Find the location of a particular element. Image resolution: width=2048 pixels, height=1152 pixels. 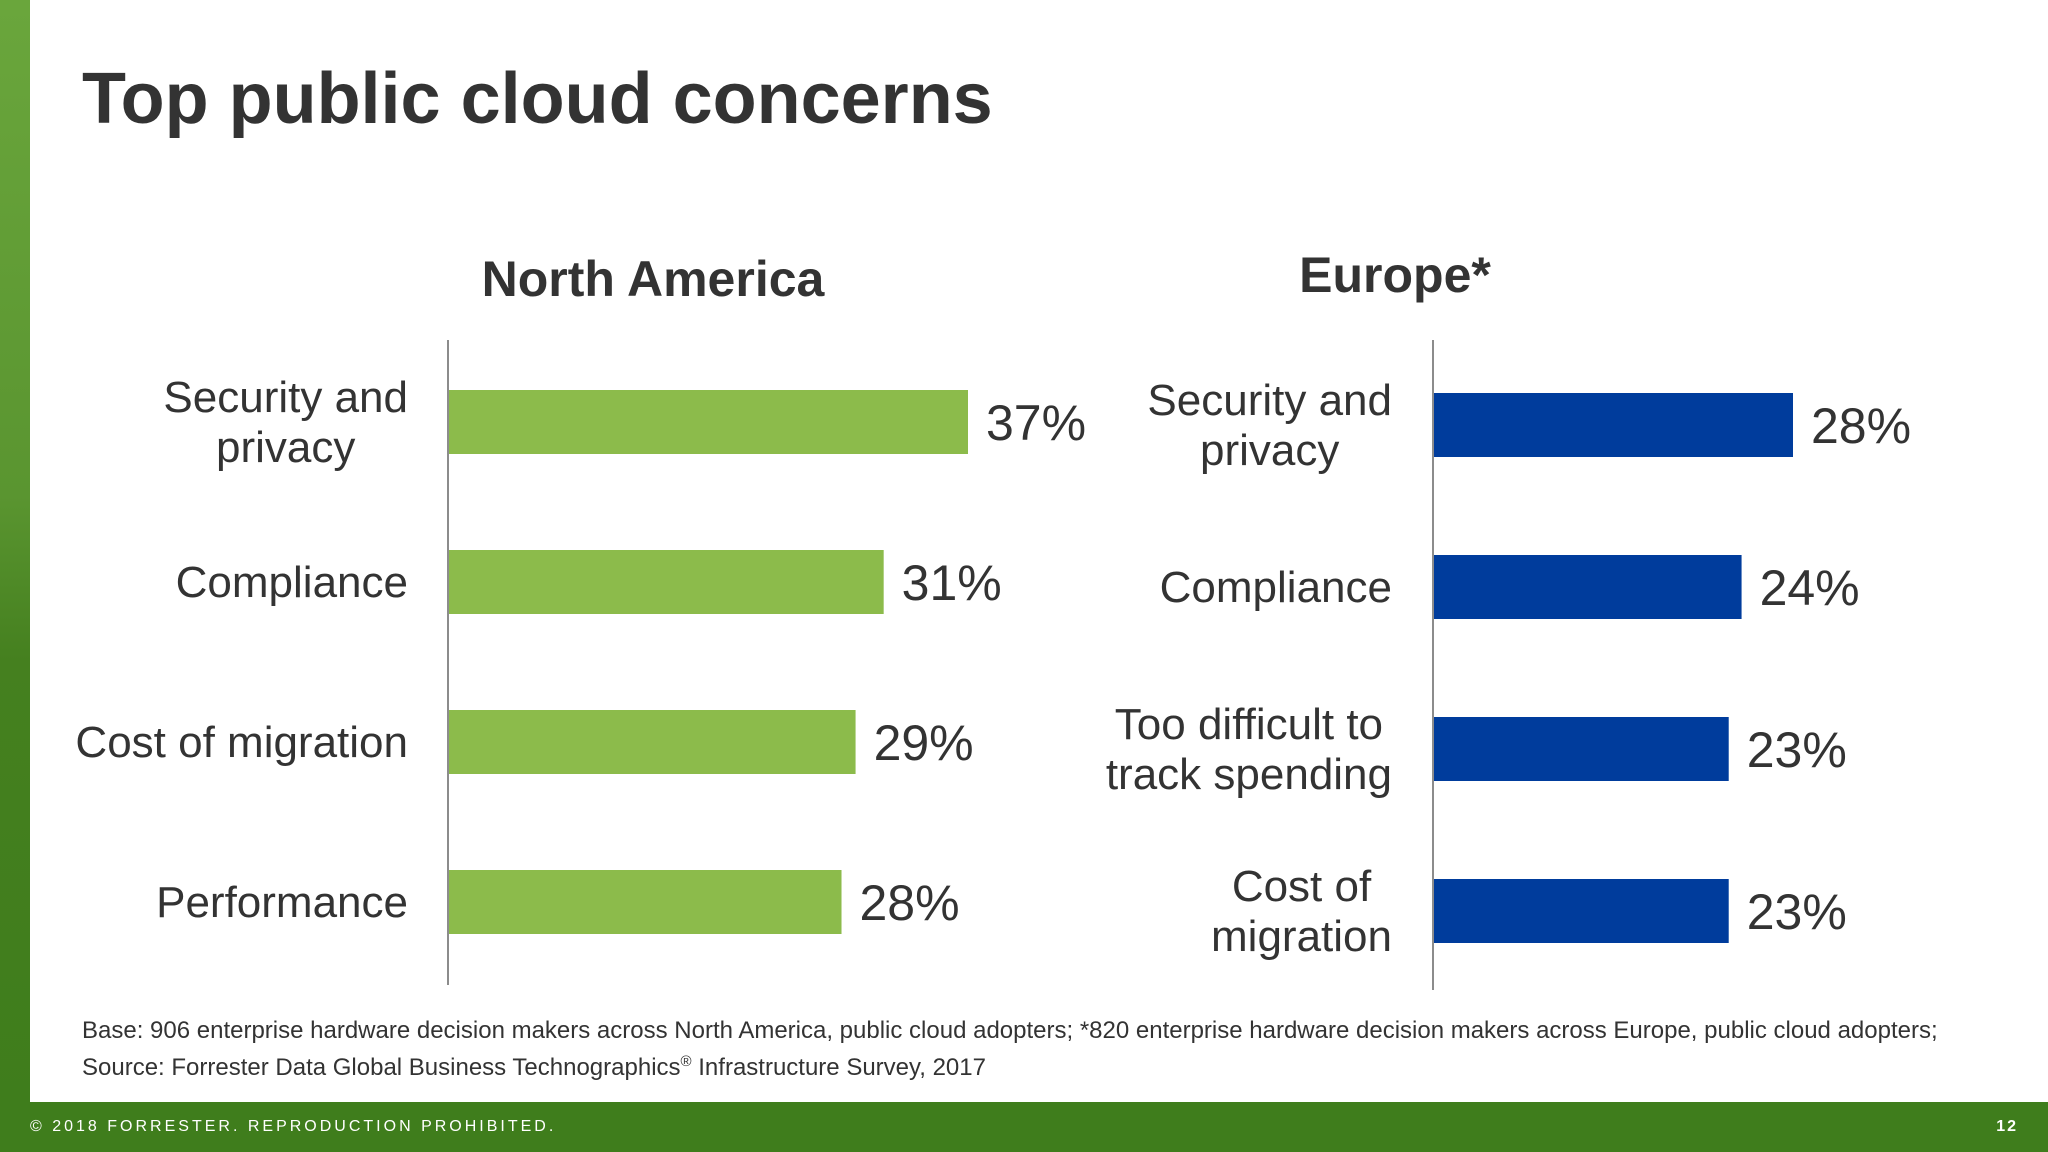

category-label-europe-2: Too difficult to track spending is located at coordinates (1249, 749).